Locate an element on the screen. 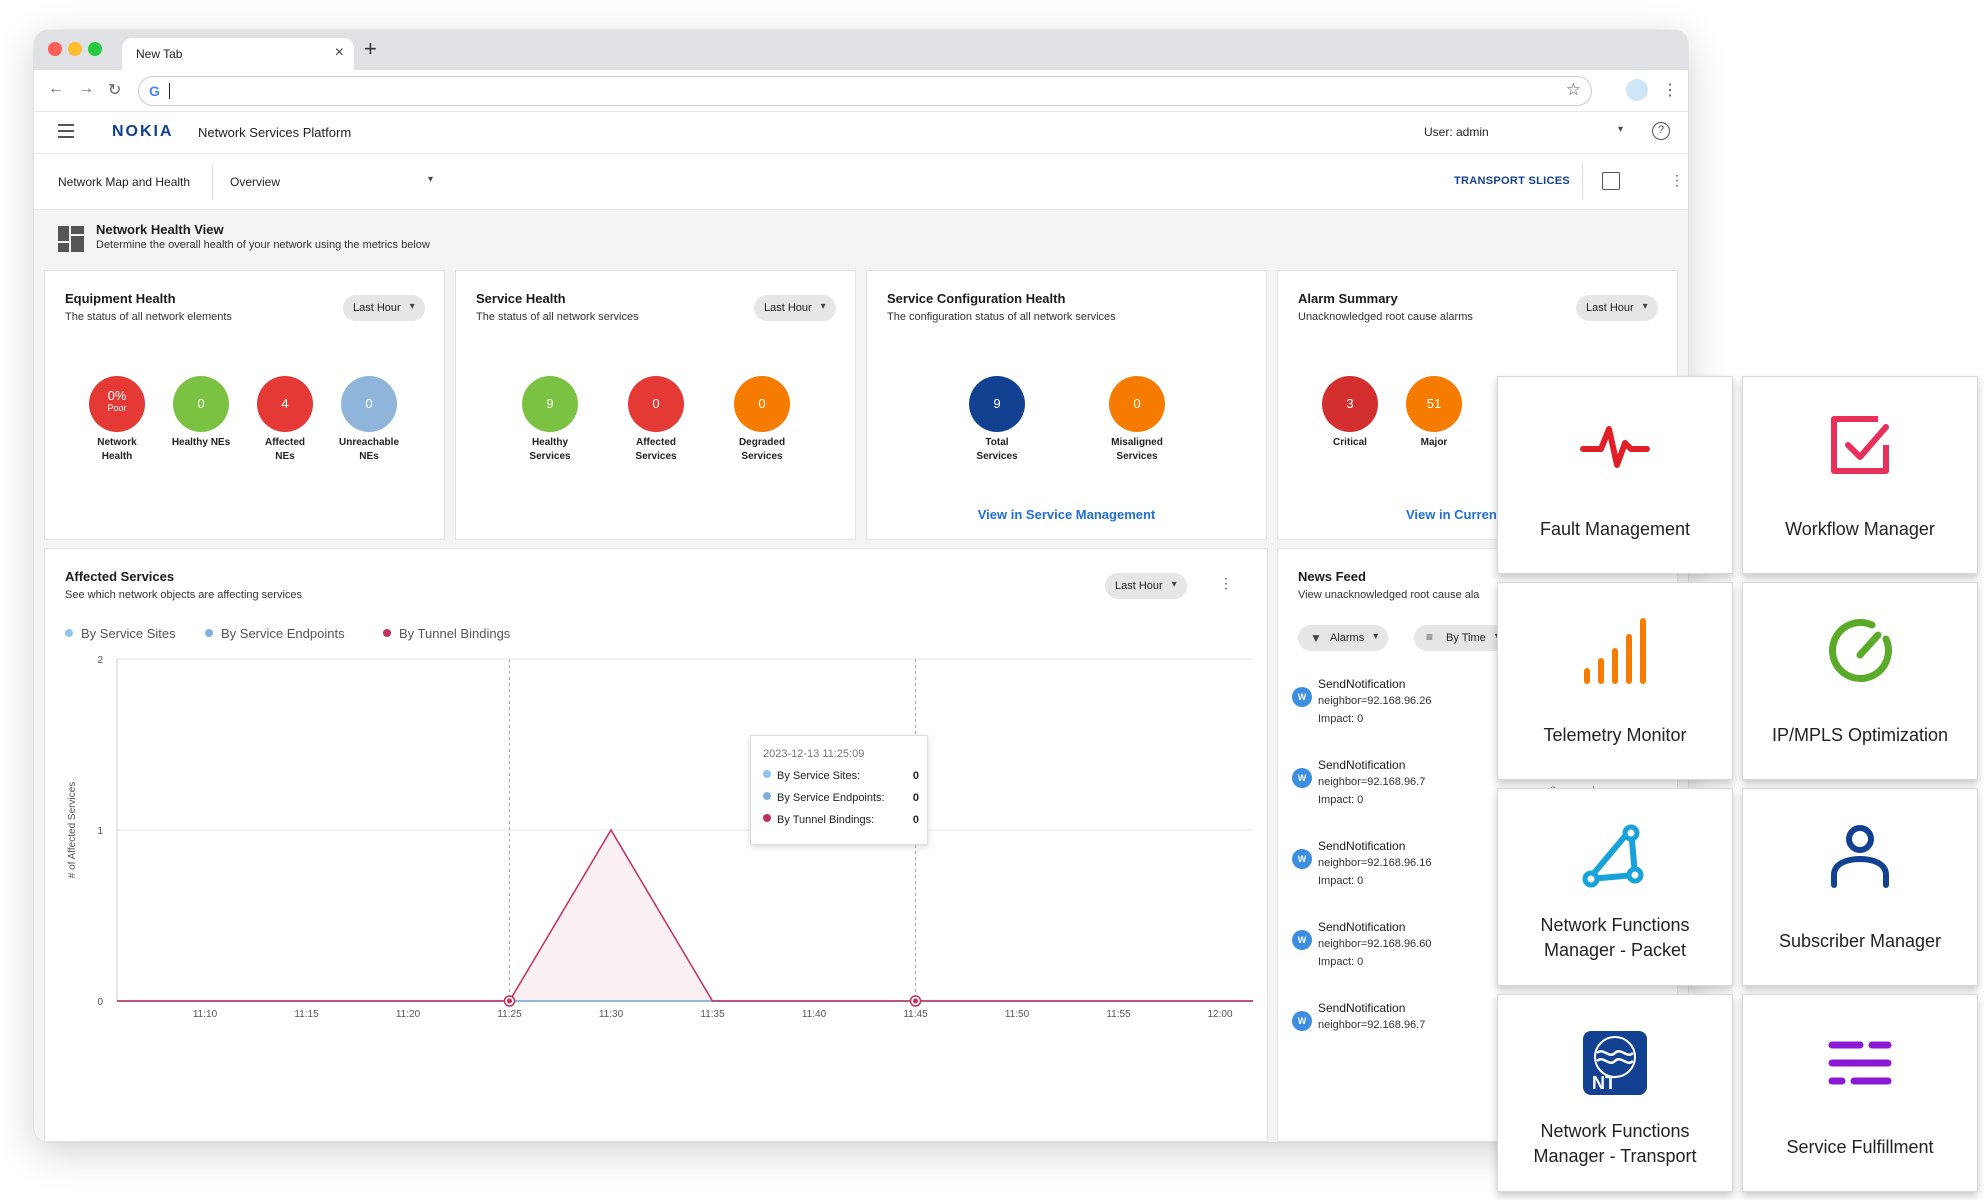 This screenshot has height=1200, width=1984. metric-label: Critical is located at coordinates (1350, 442).